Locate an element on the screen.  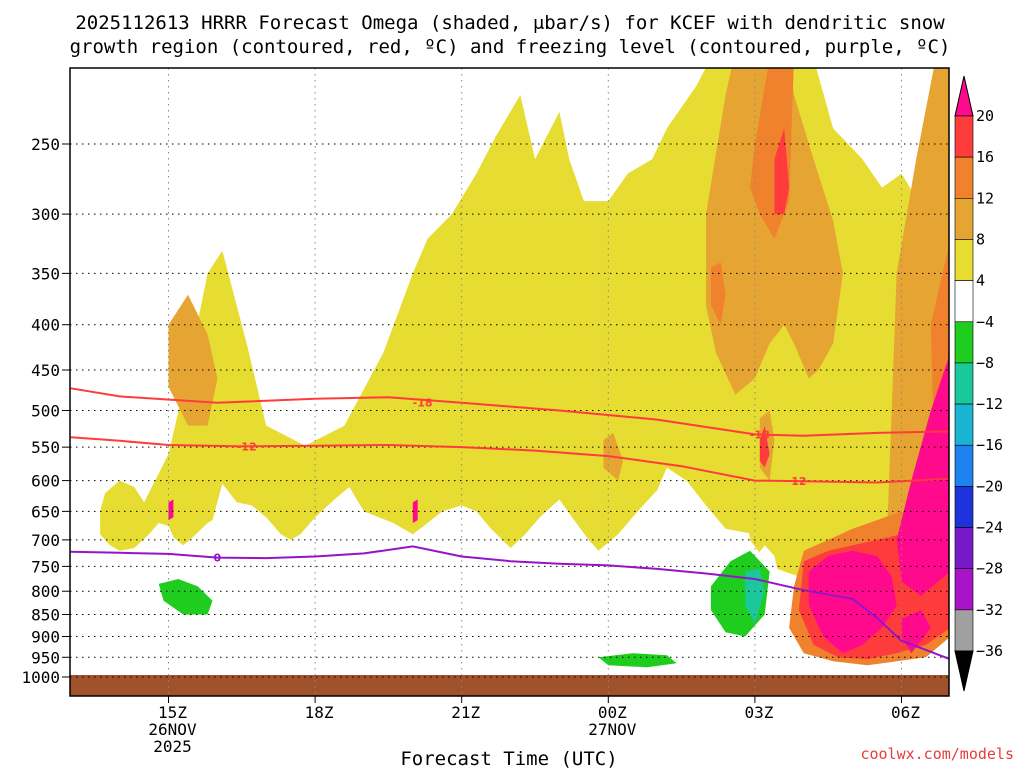
contour-label-4: 0 is located at coordinates (218, 558).